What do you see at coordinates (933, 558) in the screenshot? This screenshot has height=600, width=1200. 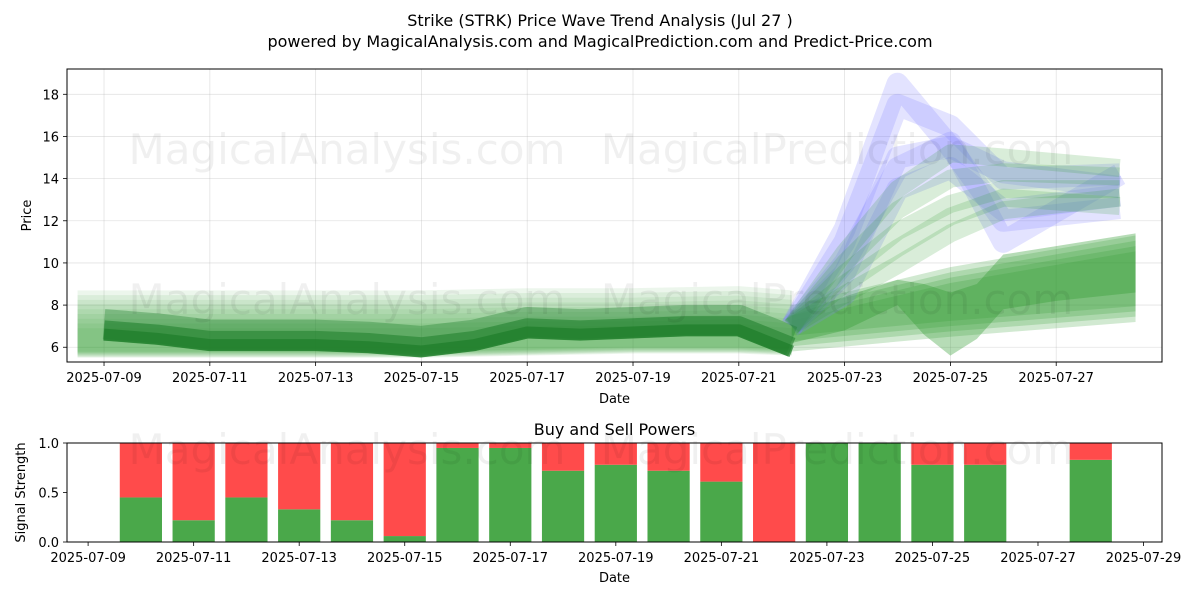 I see `bottom-x-tick-label: 2025-07-25` at bounding box center [933, 558].